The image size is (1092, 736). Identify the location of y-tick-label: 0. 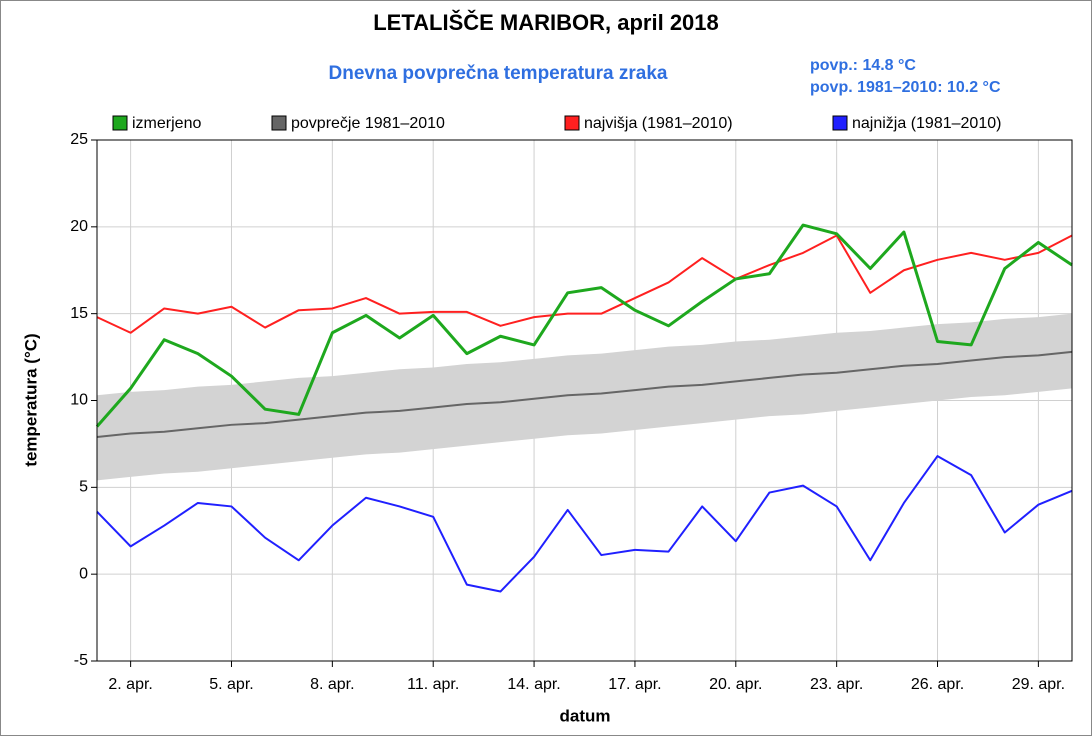
(83, 573).